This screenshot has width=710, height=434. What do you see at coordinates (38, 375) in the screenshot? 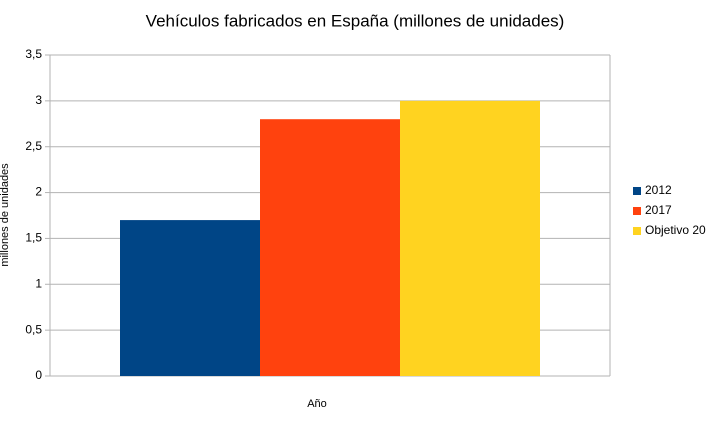
I see `y-tick-label: 0` at bounding box center [38, 375].